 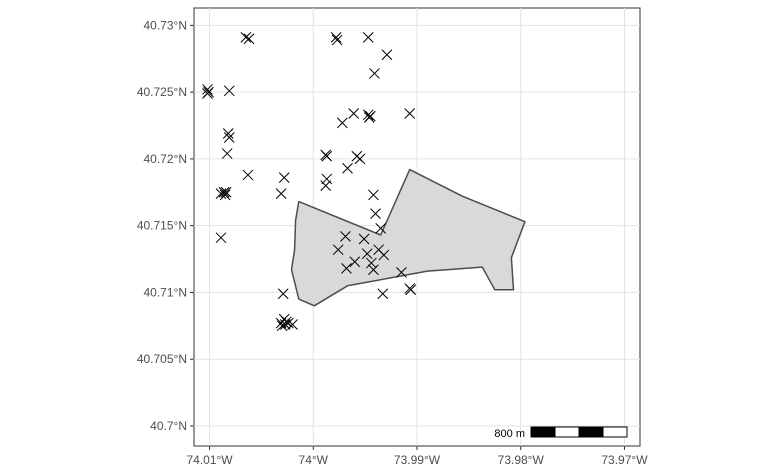 I want to click on y-tick-label: 40.7°N, so click(x=168, y=426).